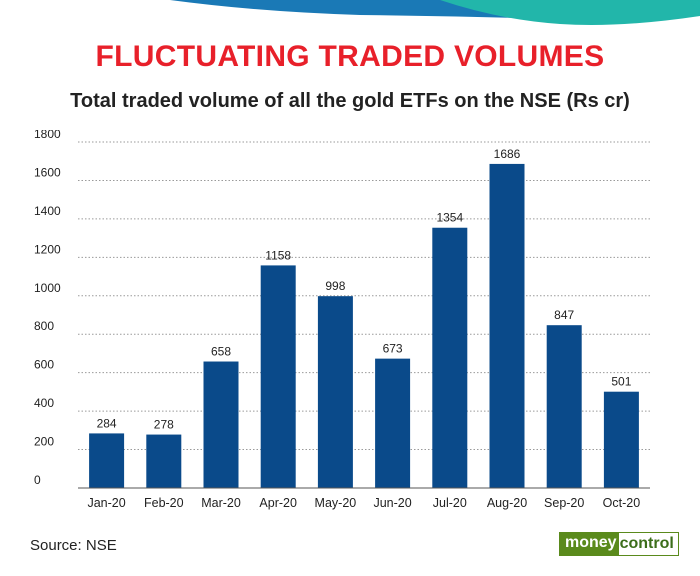 Image resolution: width=700 pixels, height=576 pixels. What do you see at coordinates (449, 218) in the screenshot?
I see `data-label: 1354` at bounding box center [449, 218].